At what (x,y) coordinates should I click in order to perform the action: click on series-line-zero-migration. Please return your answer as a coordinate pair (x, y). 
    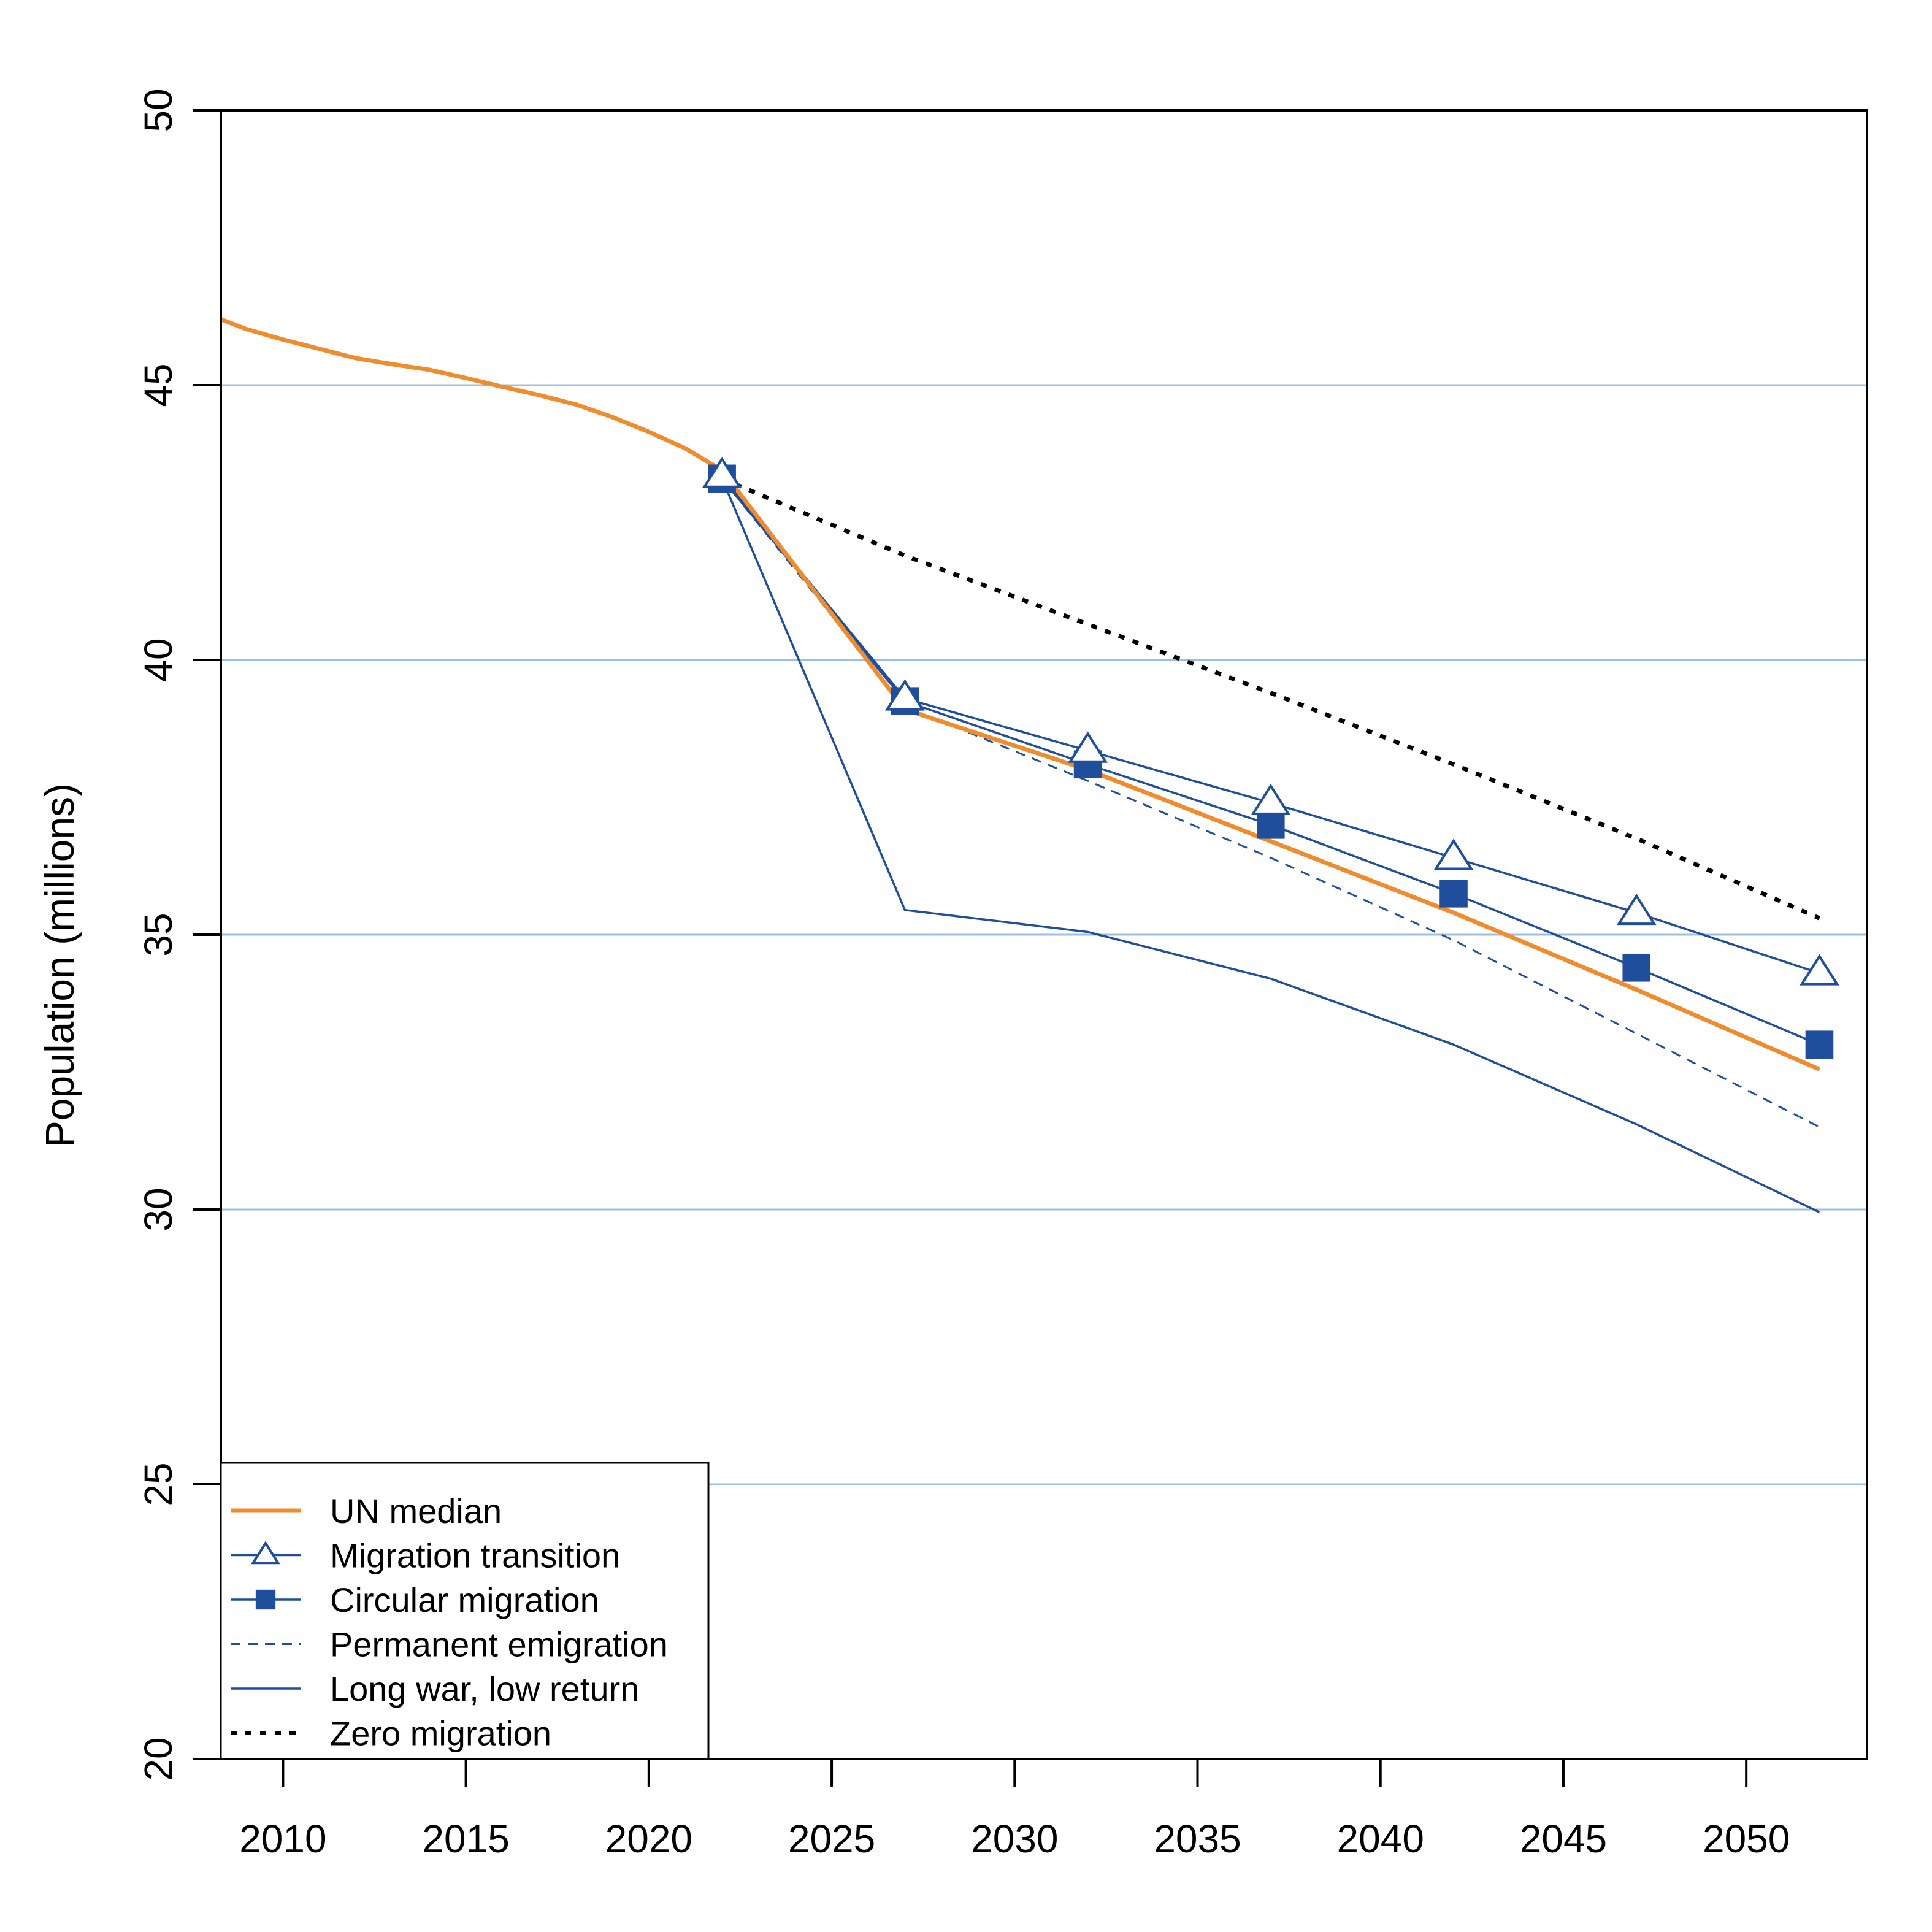
    Looking at the image, I should click on (1270, 699).